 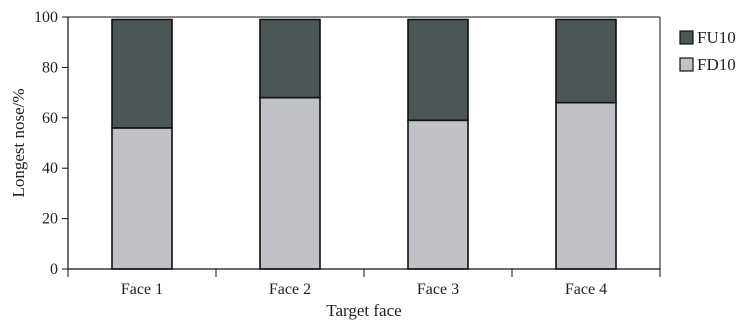 I want to click on x-tick-label: Face 4, so click(x=586, y=289).